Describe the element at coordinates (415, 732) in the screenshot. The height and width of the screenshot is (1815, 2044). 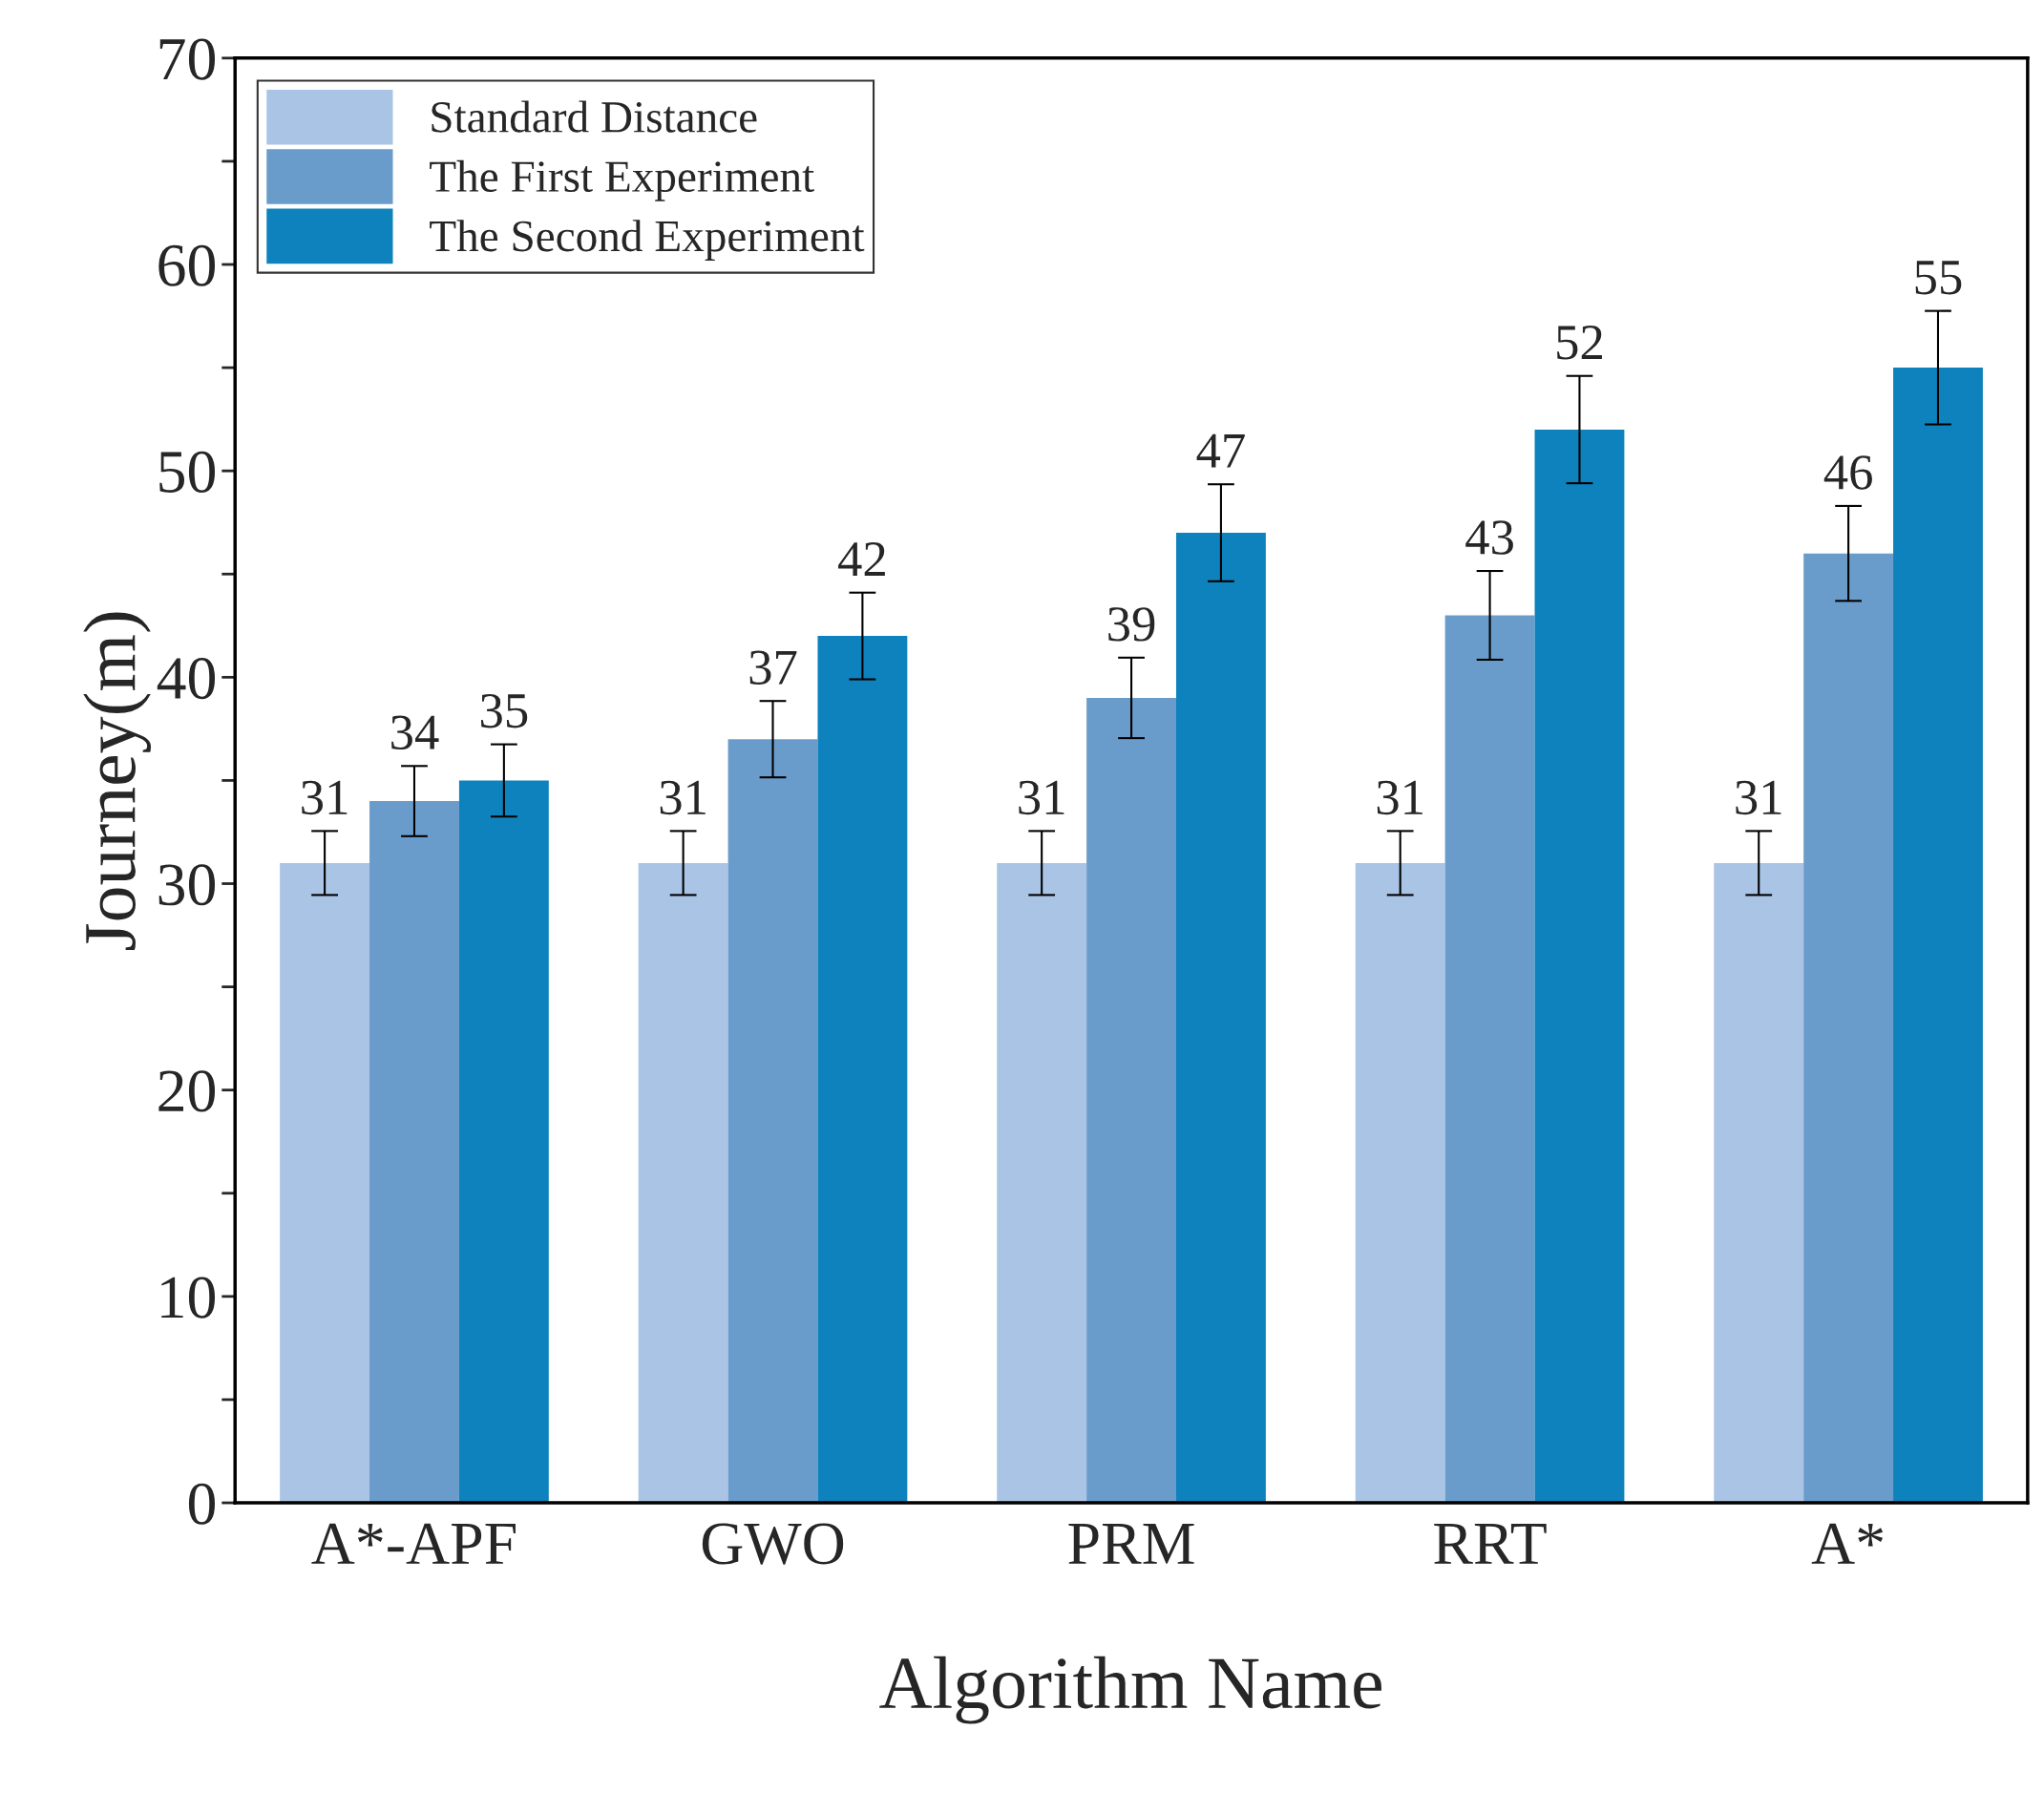
I see `data-label: 34` at that location.